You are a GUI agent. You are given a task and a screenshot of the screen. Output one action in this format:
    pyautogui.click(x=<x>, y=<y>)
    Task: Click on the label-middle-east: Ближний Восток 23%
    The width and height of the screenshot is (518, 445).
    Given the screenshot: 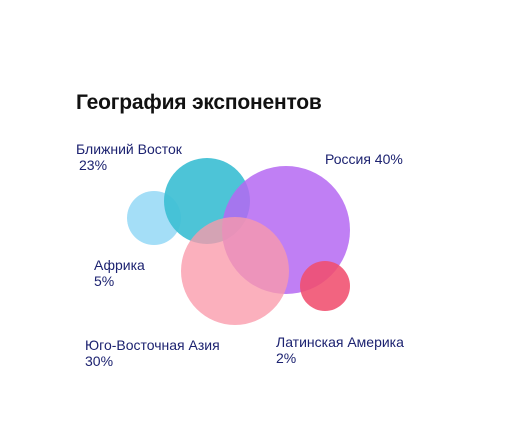 What is the action you would take?
    pyautogui.click(x=129, y=157)
    